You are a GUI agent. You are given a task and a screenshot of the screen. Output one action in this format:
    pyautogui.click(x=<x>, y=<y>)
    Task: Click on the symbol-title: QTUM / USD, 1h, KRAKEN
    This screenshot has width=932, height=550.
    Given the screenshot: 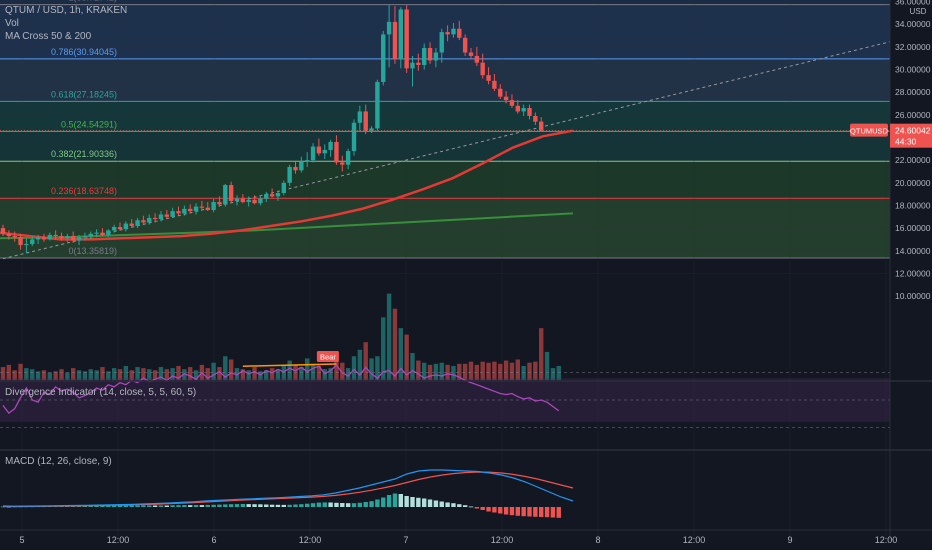 What is the action you would take?
    pyautogui.click(x=66, y=10)
    